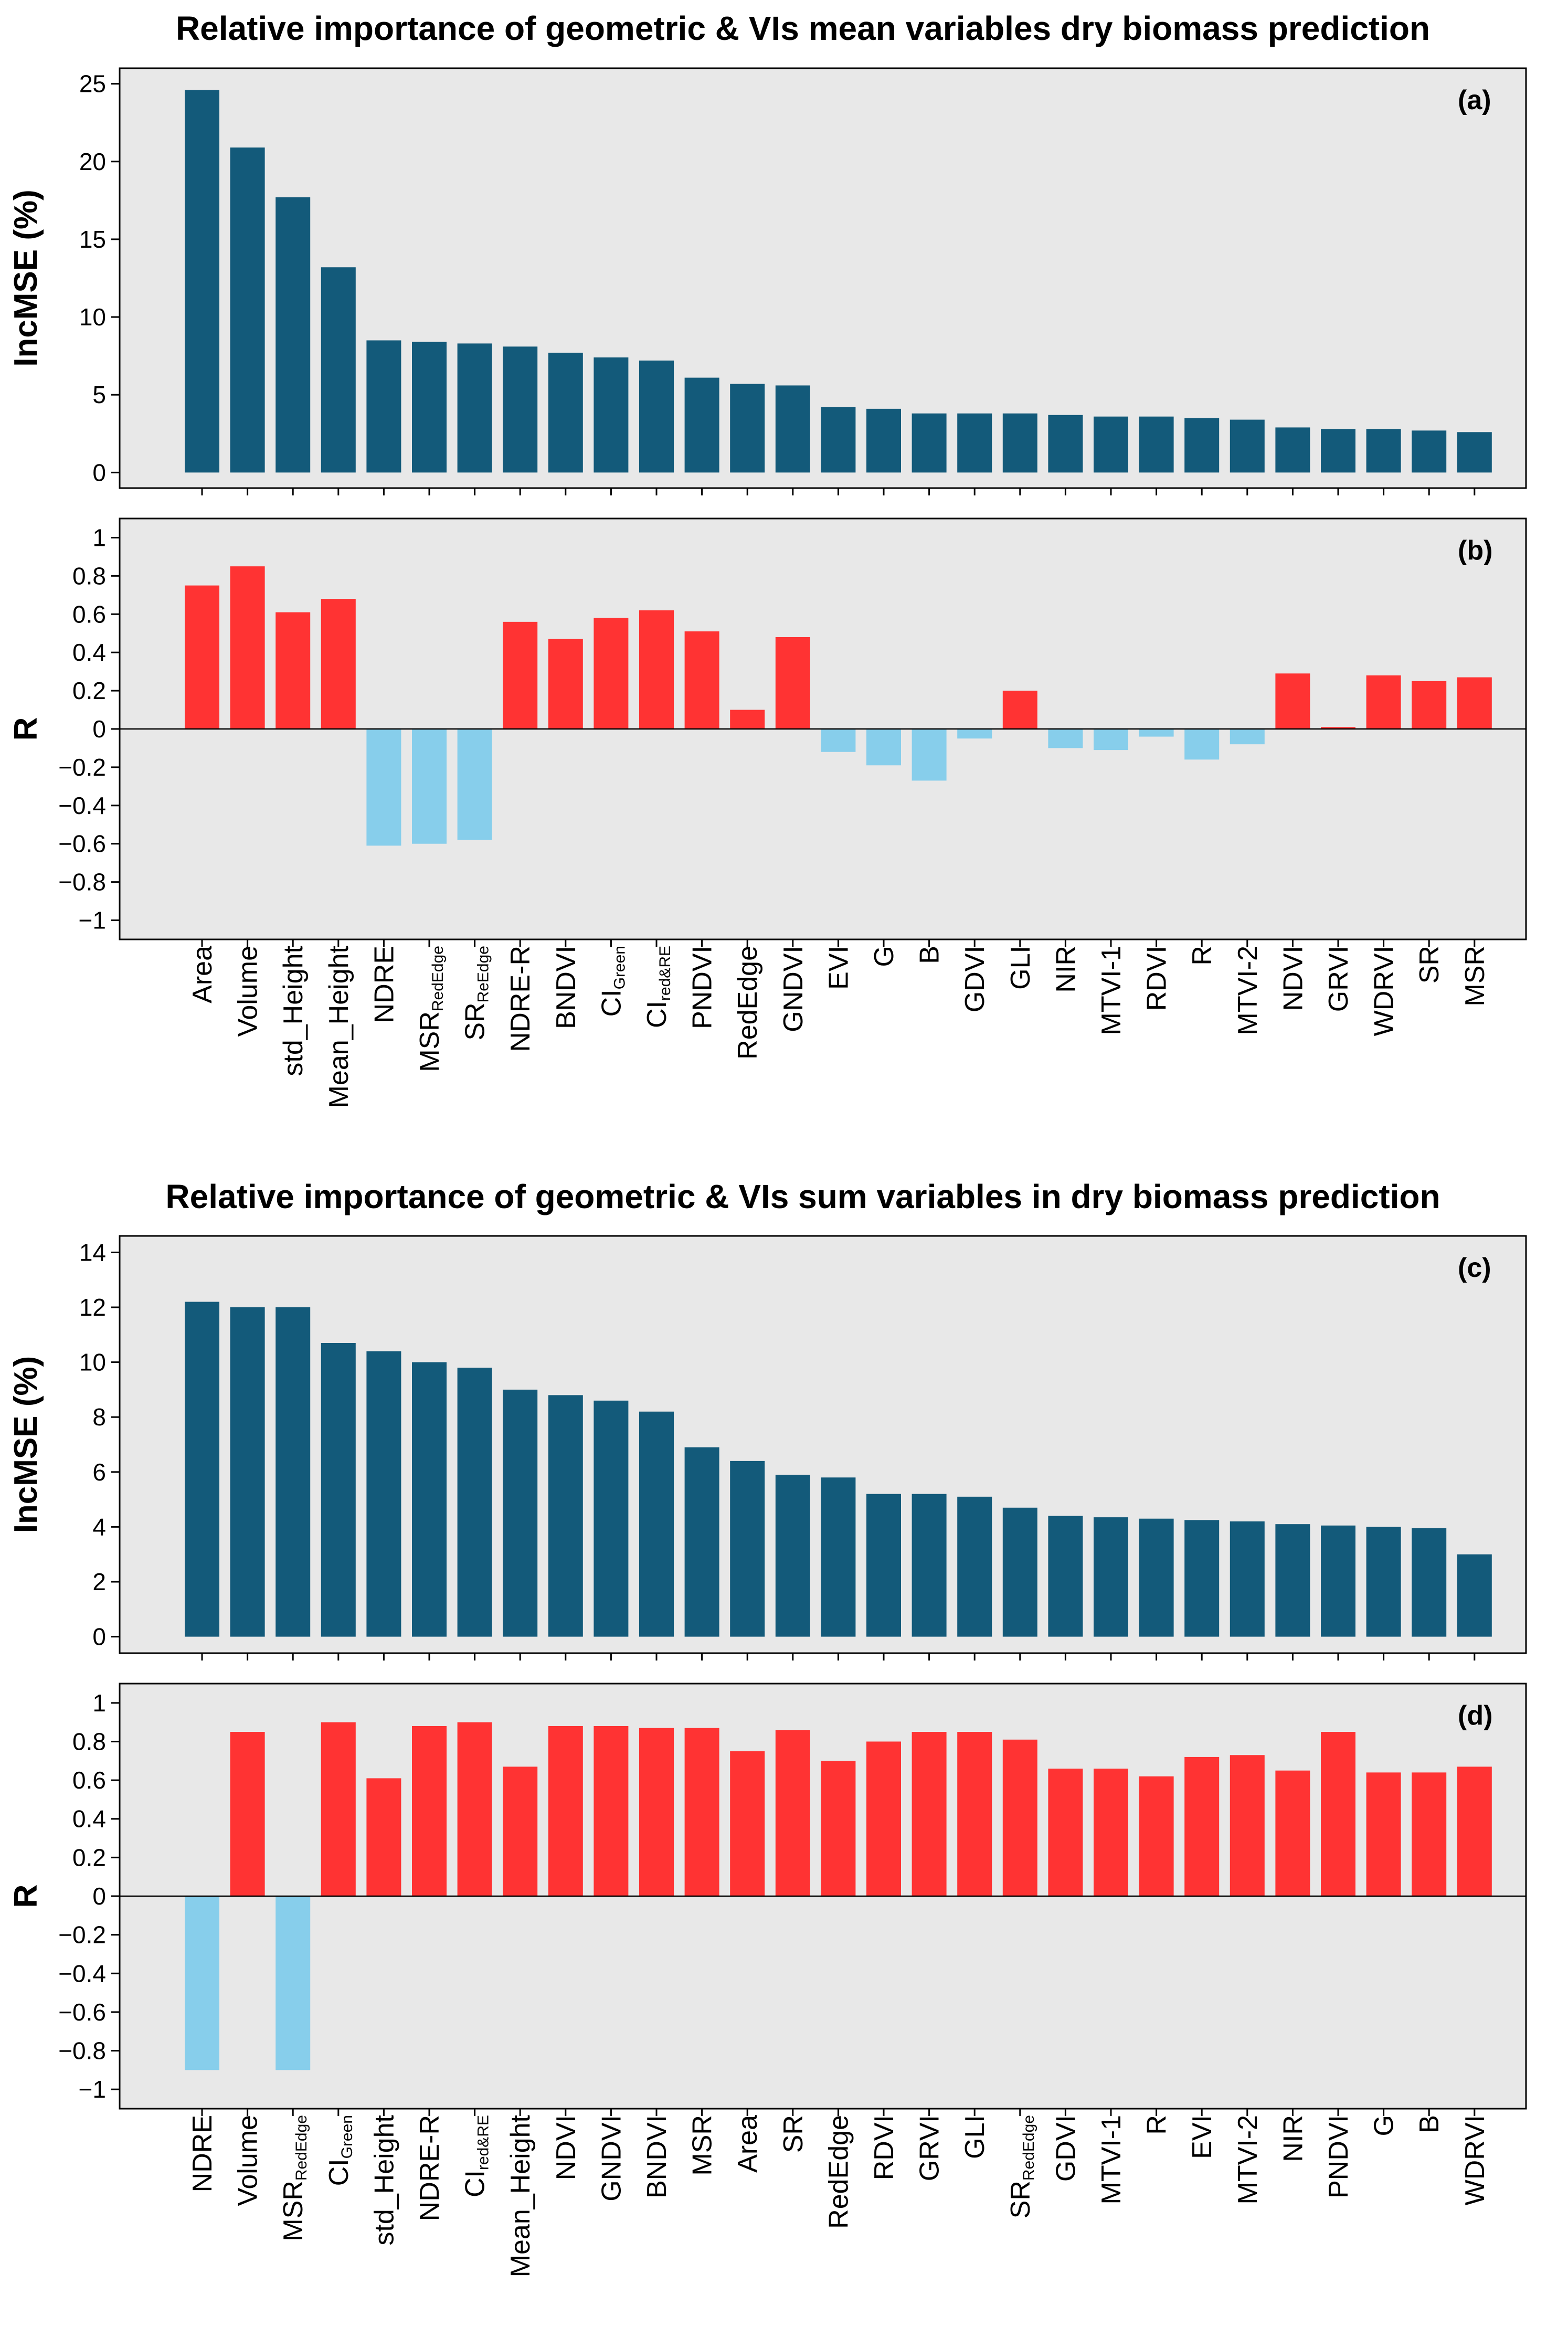  Describe the element at coordinates (202, 2153) in the screenshot. I see `category-label: NDRE` at that location.